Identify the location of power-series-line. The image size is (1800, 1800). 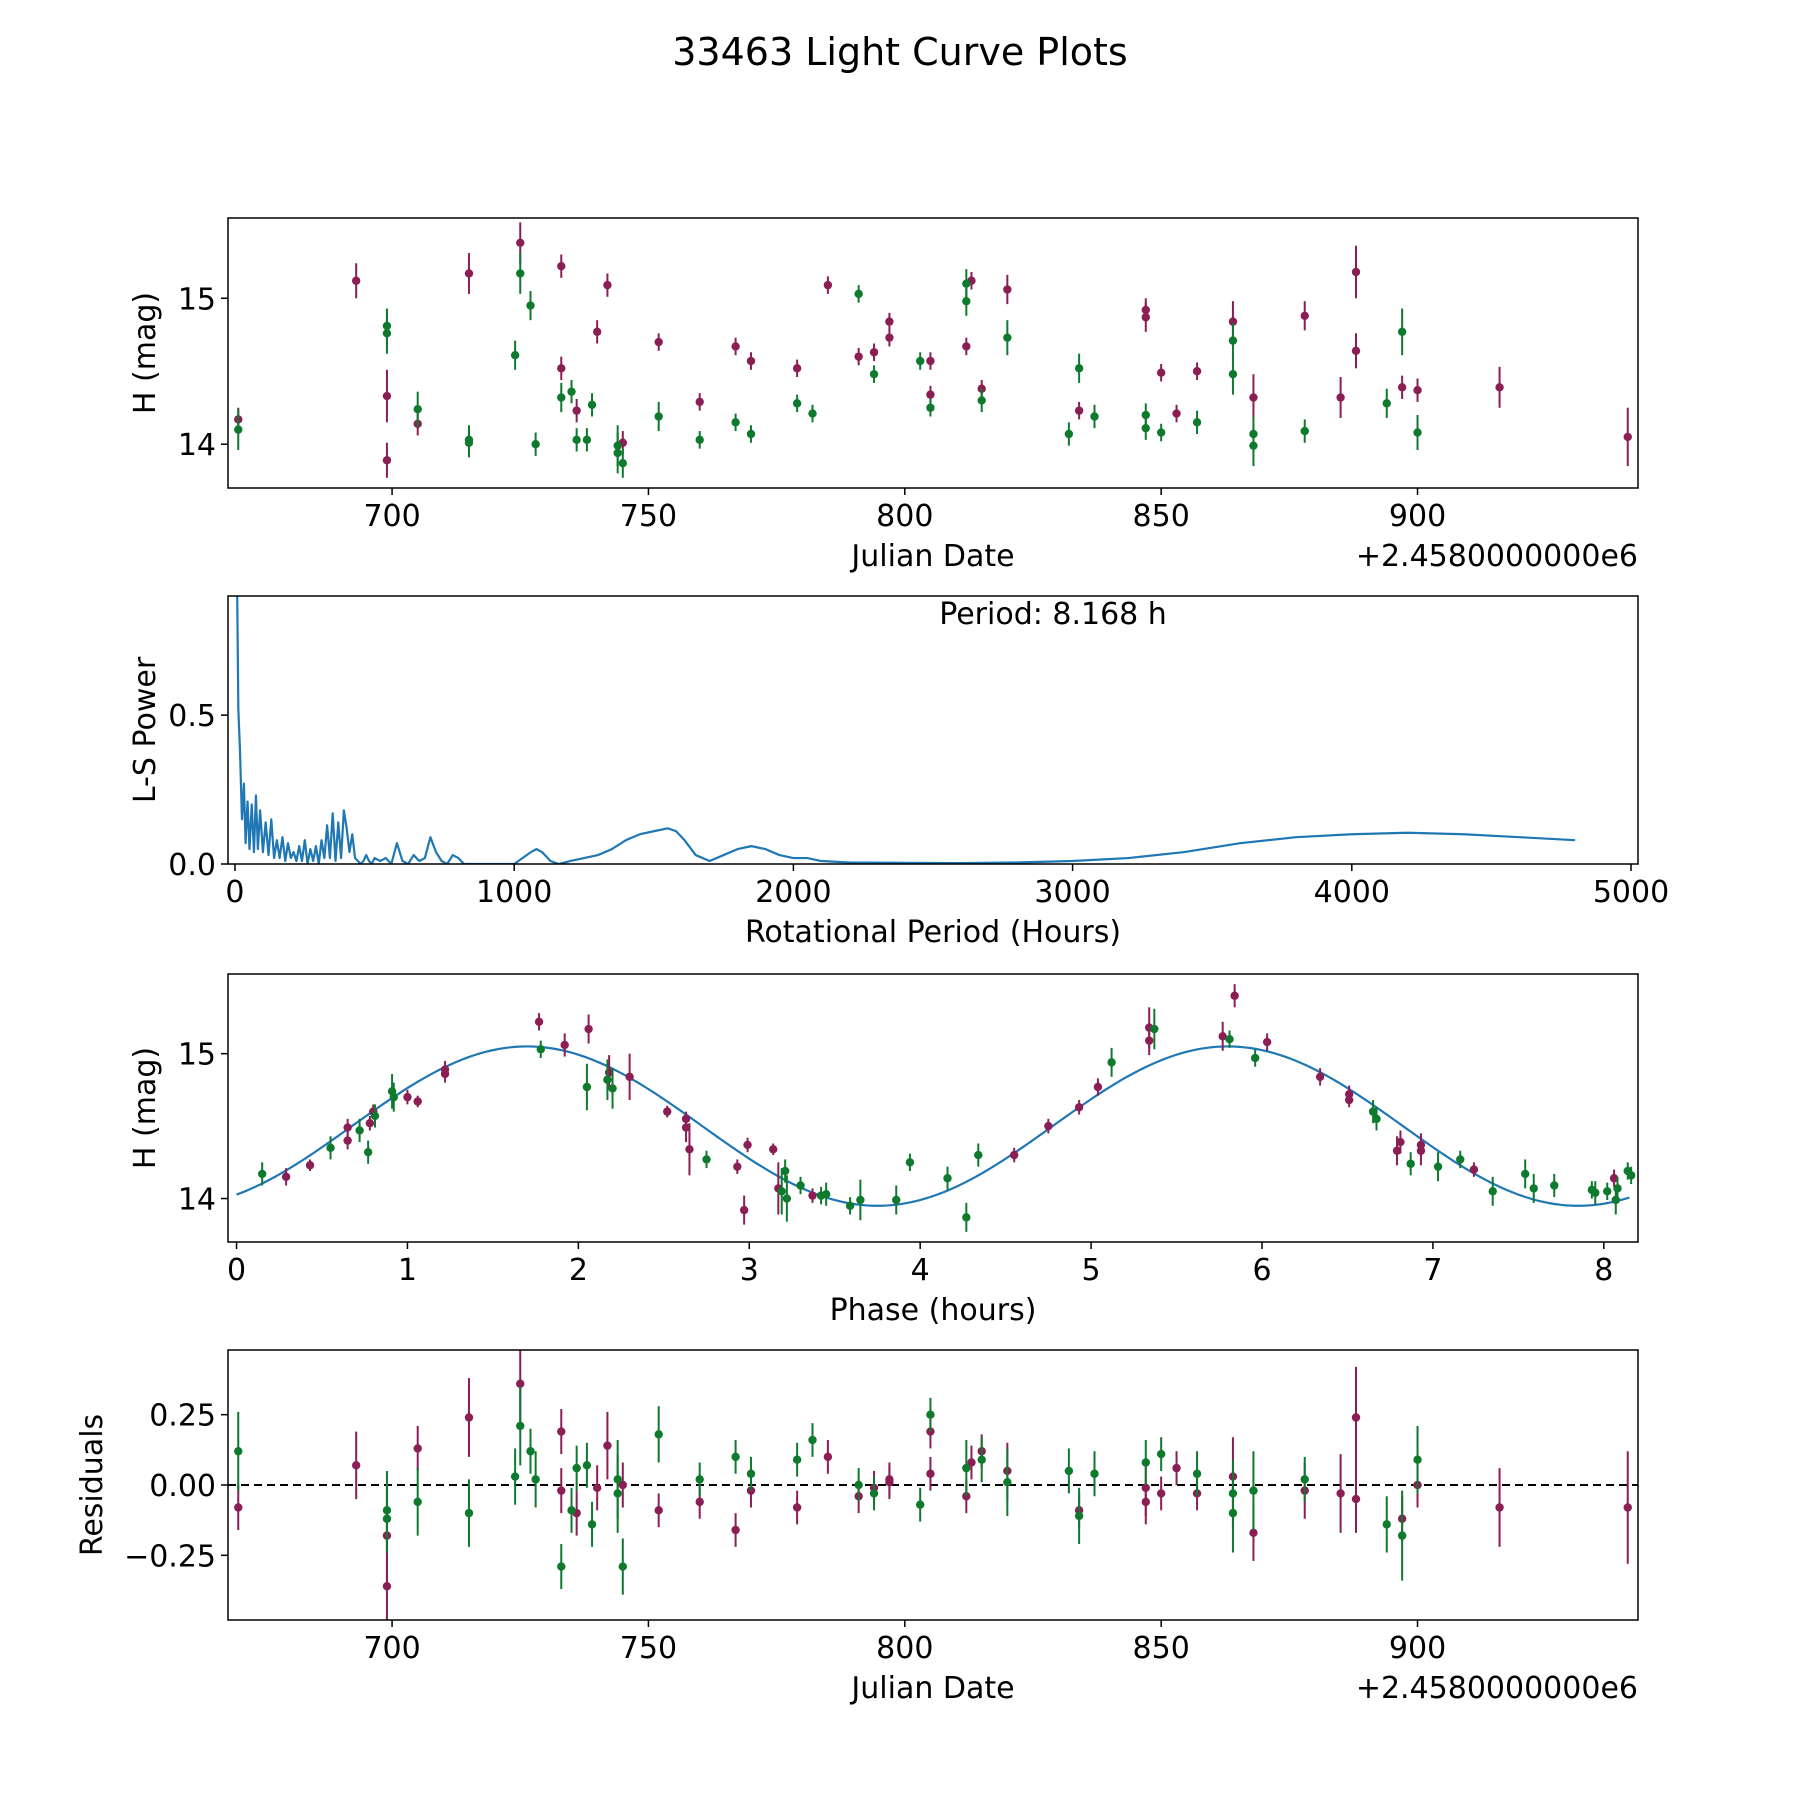
(906, 730).